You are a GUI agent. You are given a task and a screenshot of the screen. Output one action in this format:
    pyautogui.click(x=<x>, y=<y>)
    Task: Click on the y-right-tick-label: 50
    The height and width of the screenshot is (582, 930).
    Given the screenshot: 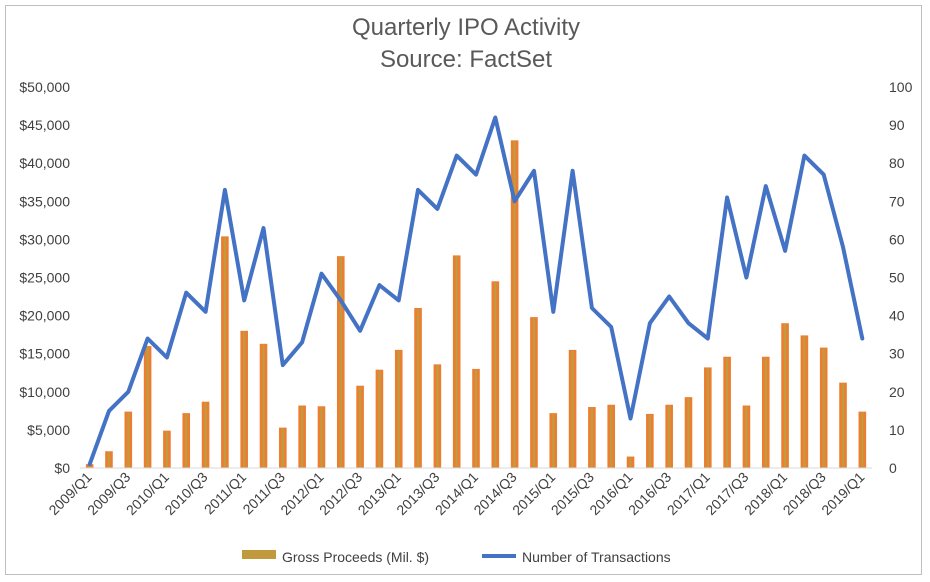 What is the action you would take?
    pyautogui.click(x=897, y=278)
    